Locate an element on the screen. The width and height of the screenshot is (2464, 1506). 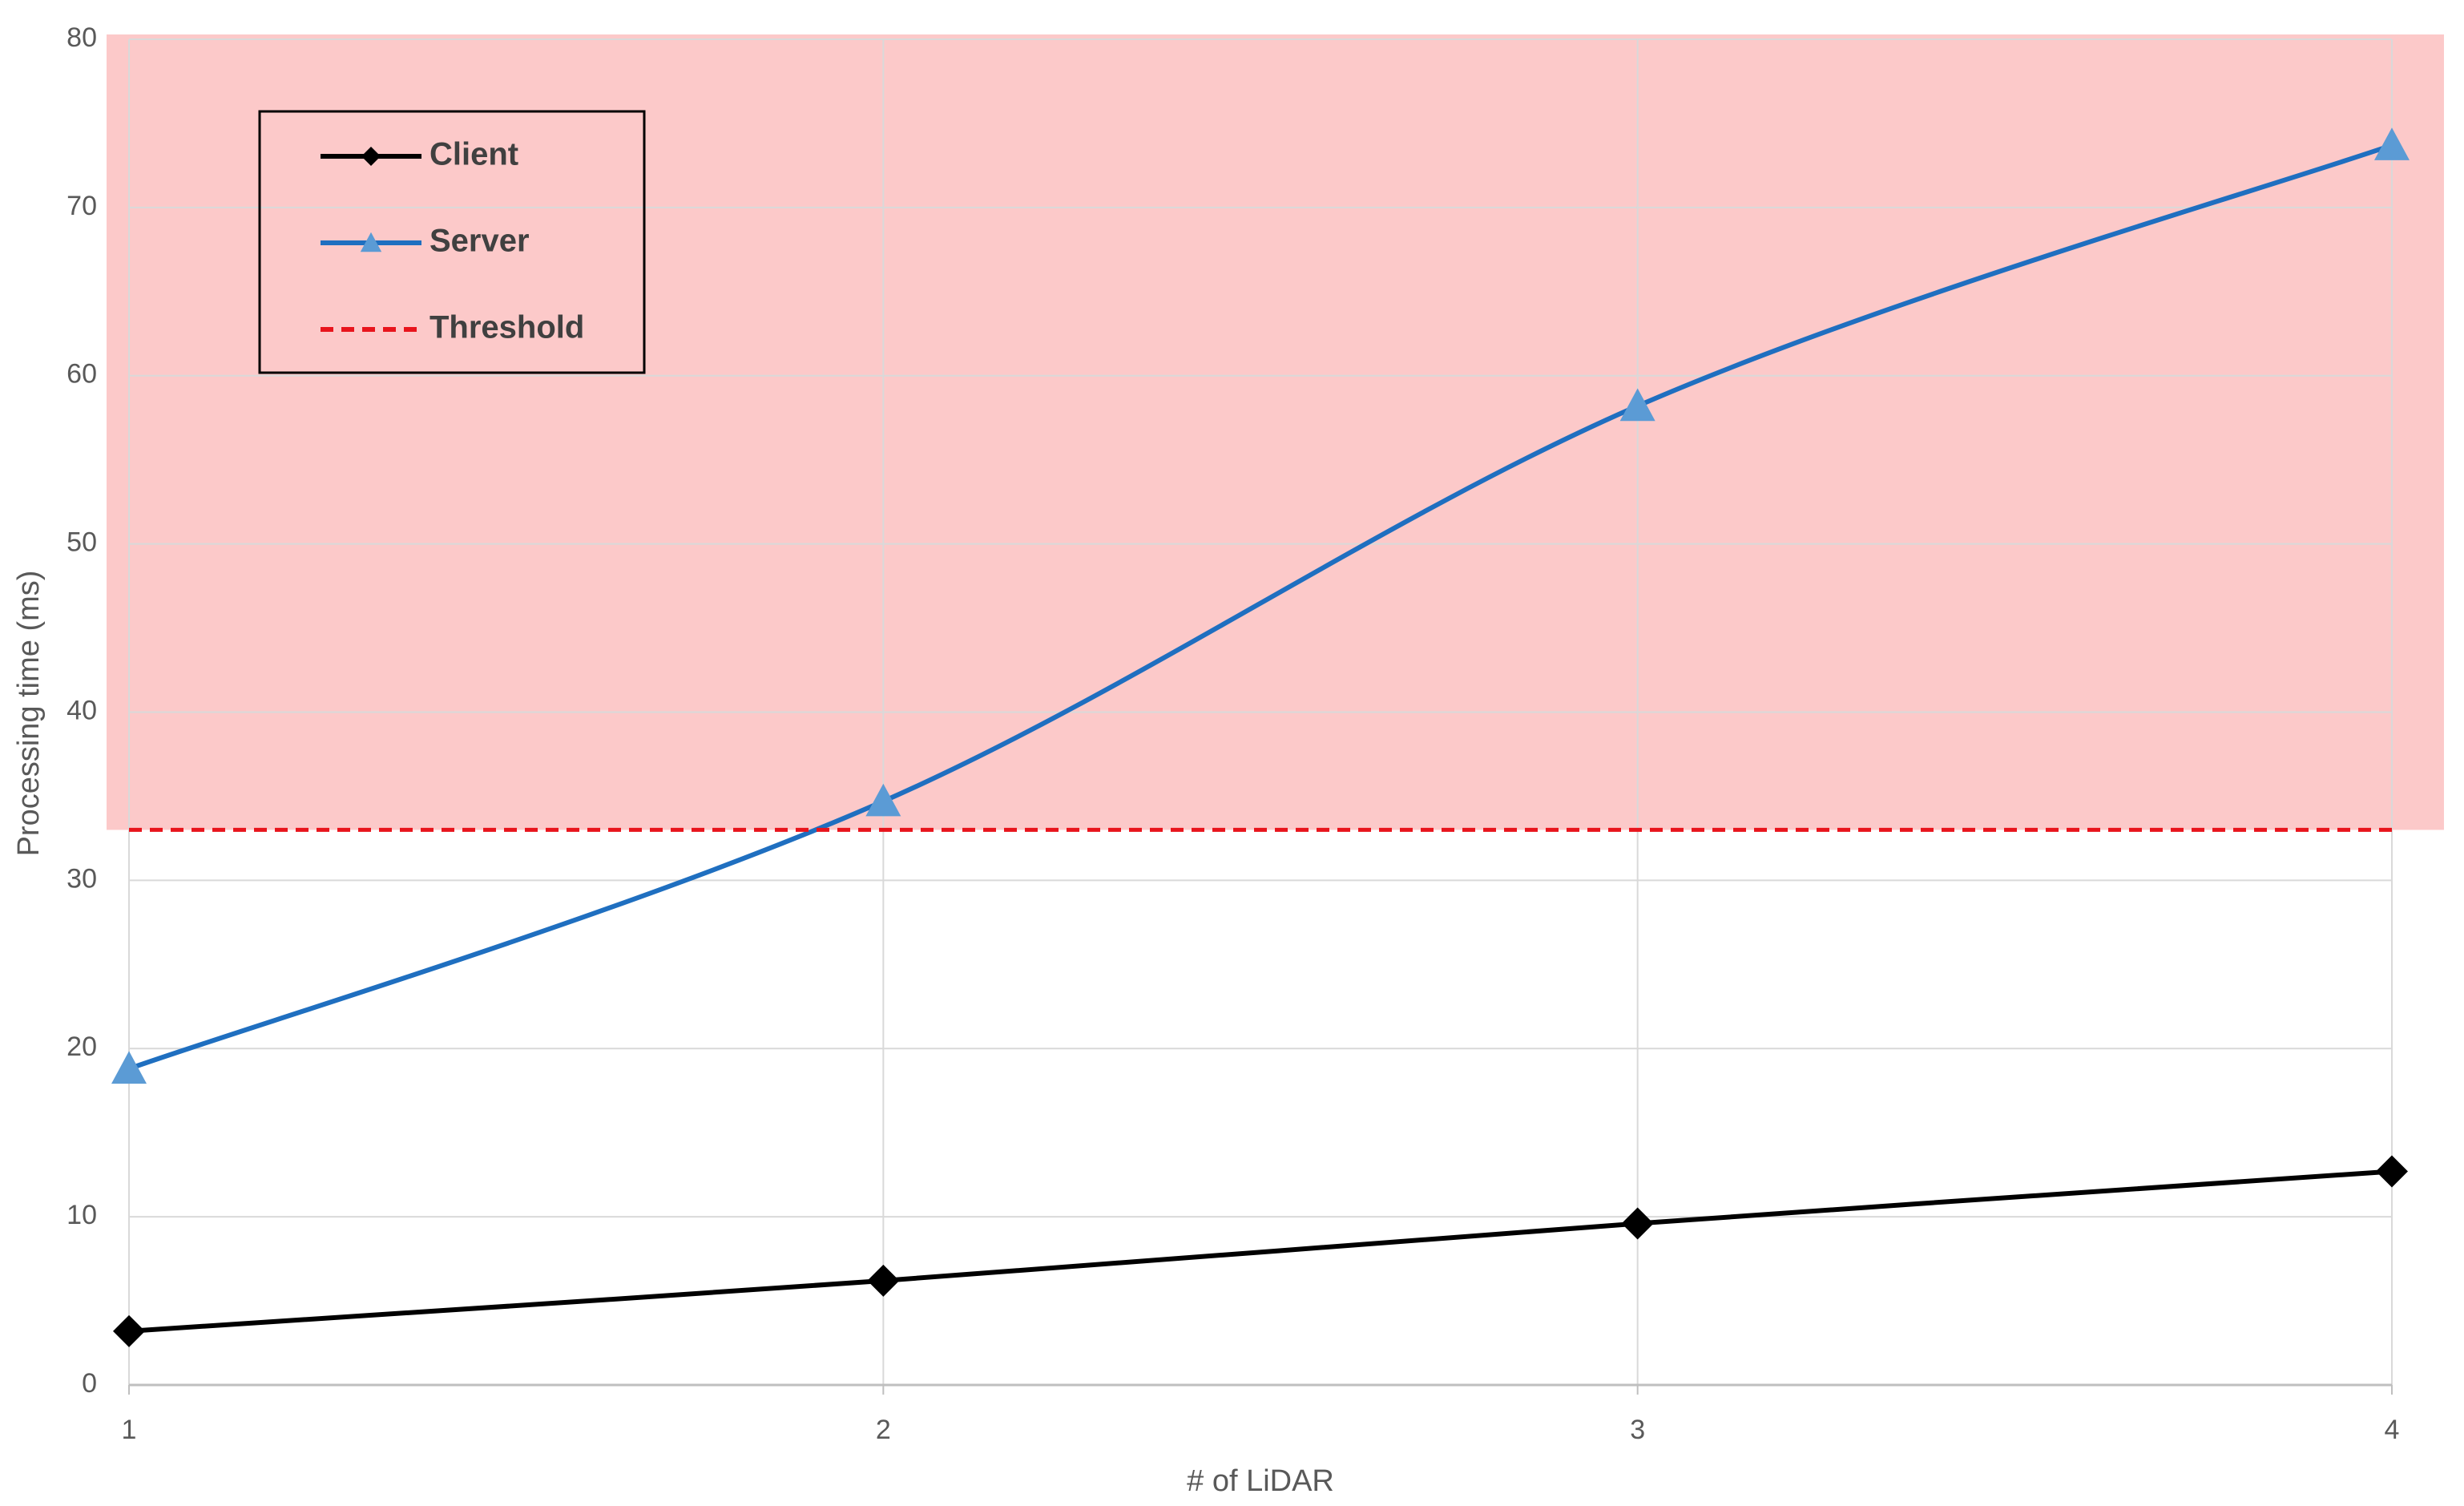
legend-label: Server is located at coordinates (479, 241).